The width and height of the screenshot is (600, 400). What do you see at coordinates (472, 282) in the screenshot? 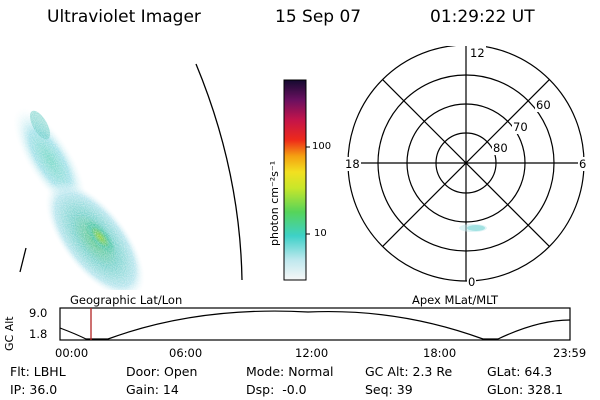
I see `mlt-label-0: 0` at bounding box center [472, 282].